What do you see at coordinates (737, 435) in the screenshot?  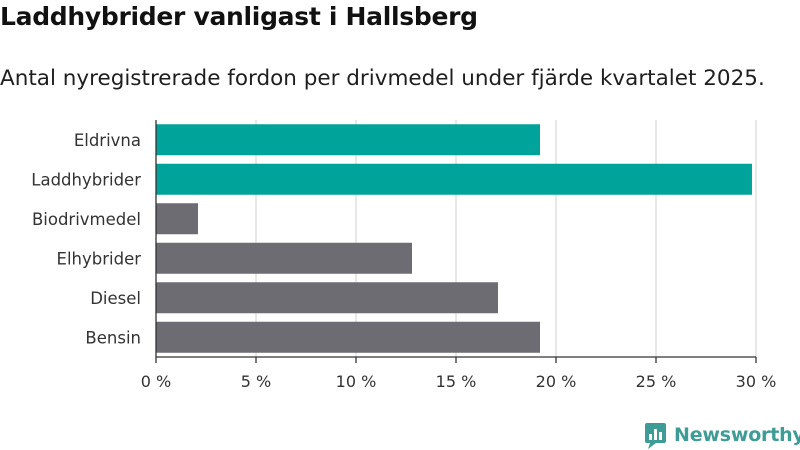 I see `brand-name: Newsworthy` at bounding box center [737, 435].